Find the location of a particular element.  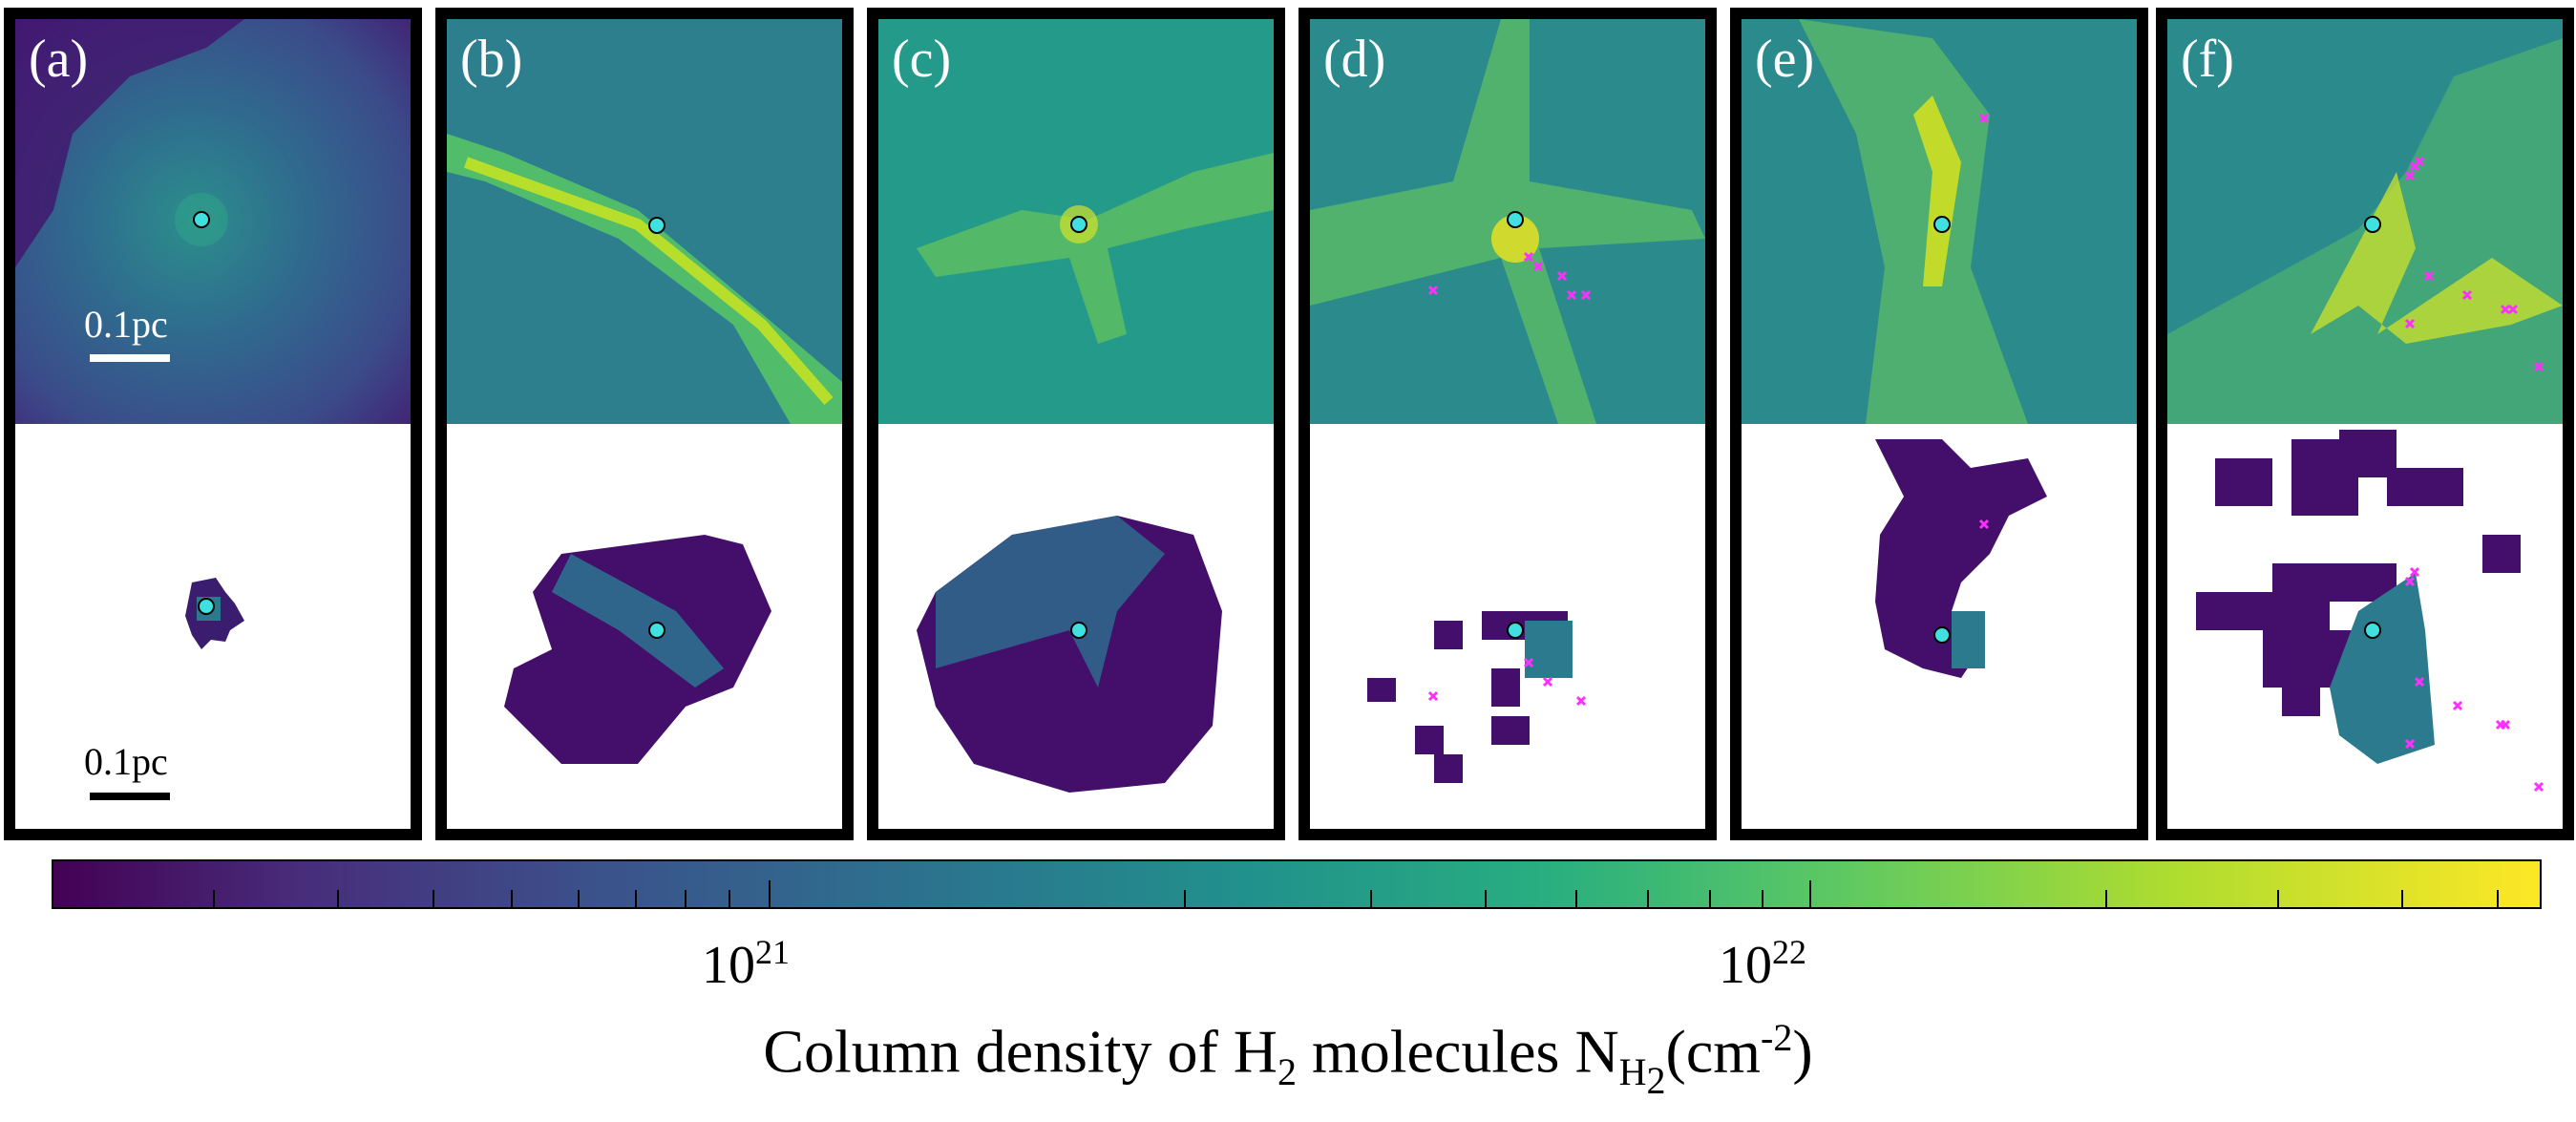

scale-label-bottom: 0.1pc is located at coordinates (126, 761).